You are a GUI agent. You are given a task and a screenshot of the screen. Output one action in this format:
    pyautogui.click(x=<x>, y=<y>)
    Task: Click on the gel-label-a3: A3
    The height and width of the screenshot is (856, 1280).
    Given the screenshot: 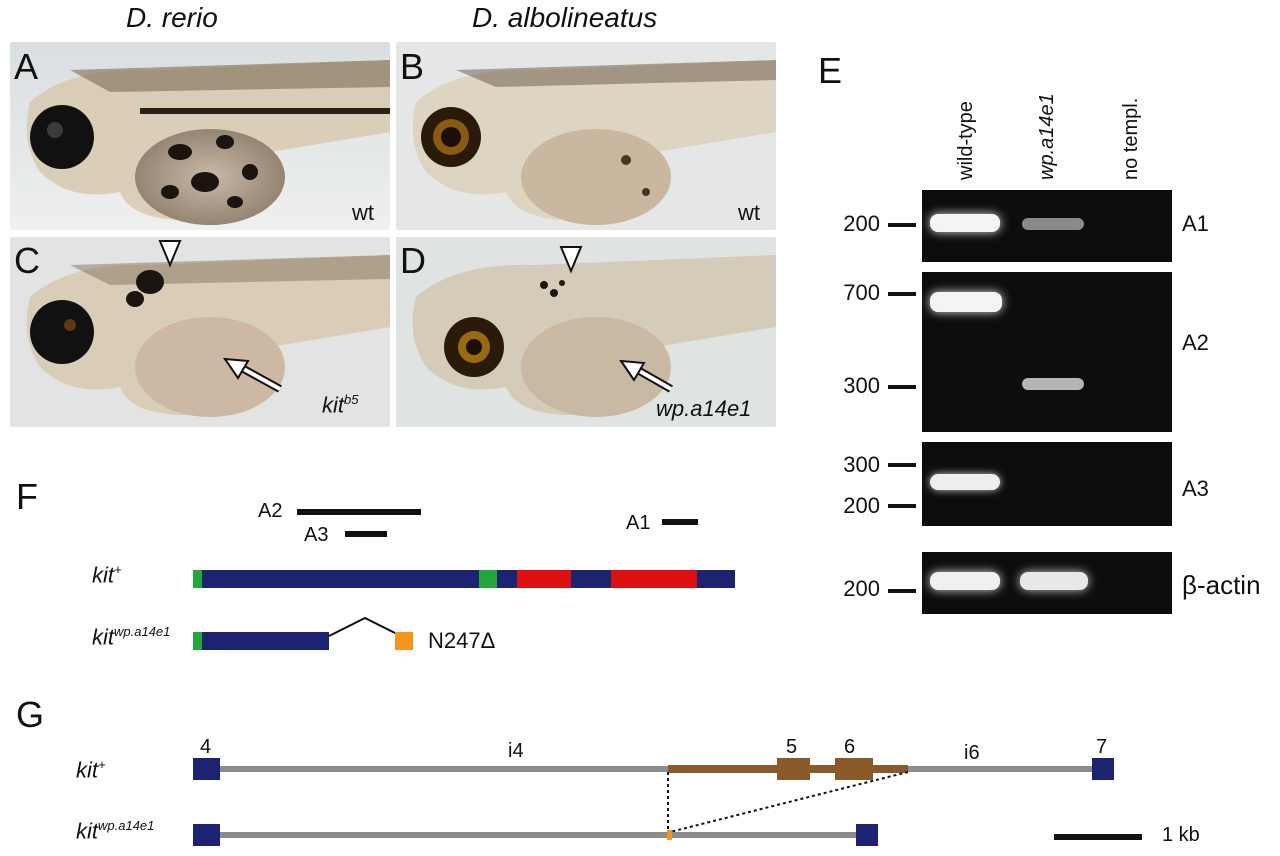 What is the action you would take?
    pyautogui.click(x=1195, y=488)
    